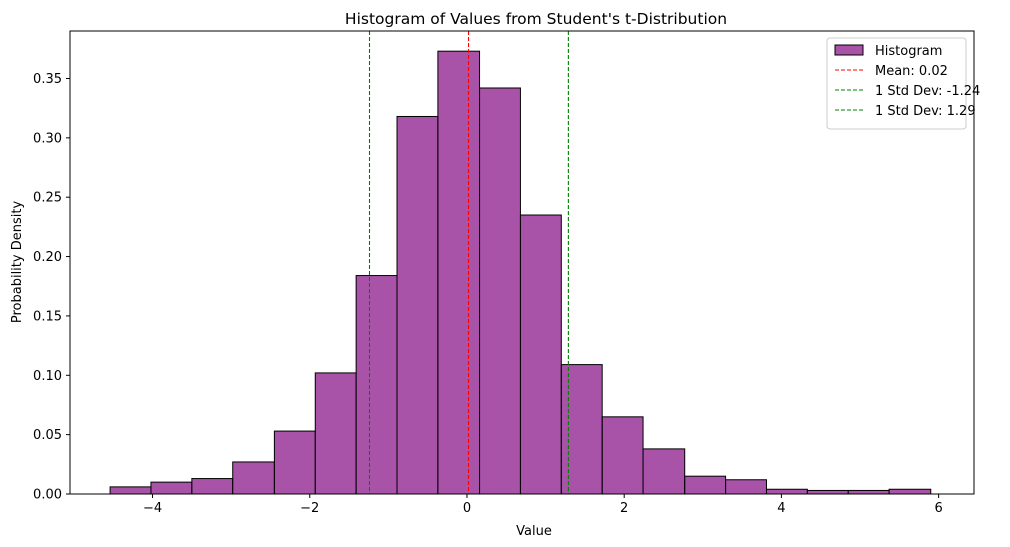 Image resolution: width=1010 pixels, height=547 pixels. I want to click on x-tick-label: 2, so click(624, 508).